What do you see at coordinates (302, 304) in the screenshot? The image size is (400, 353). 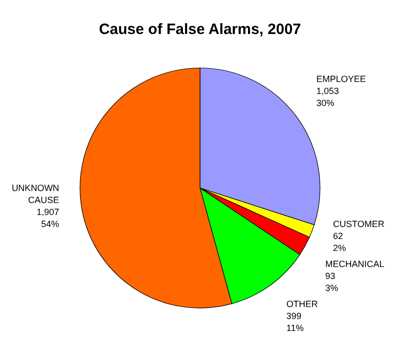 I see `slice-label: OTHER` at bounding box center [302, 304].